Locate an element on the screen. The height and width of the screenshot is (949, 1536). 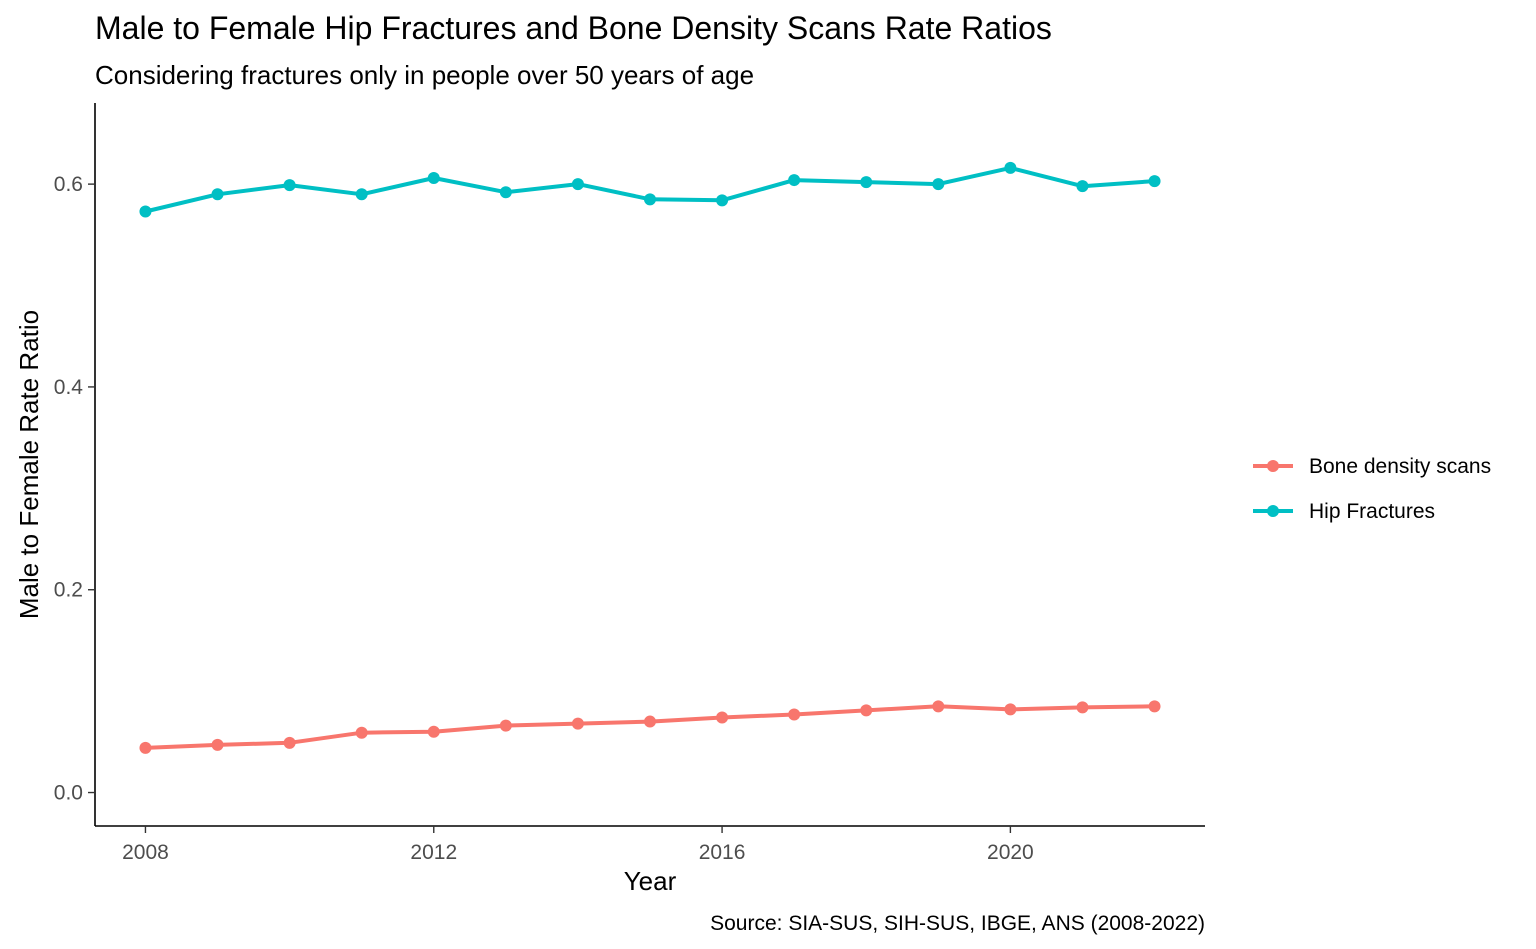
x-tick-label: 2016 is located at coordinates (722, 852).